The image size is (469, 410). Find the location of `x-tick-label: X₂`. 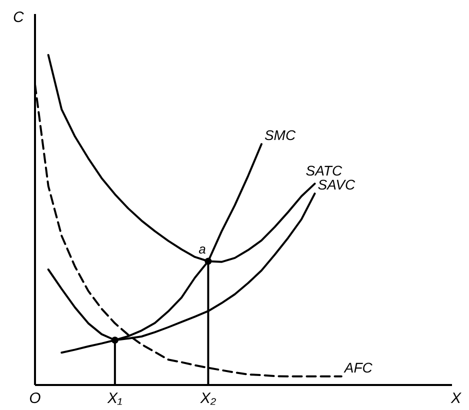

x-tick-label: X₂ is located at coordinates (207, 398).